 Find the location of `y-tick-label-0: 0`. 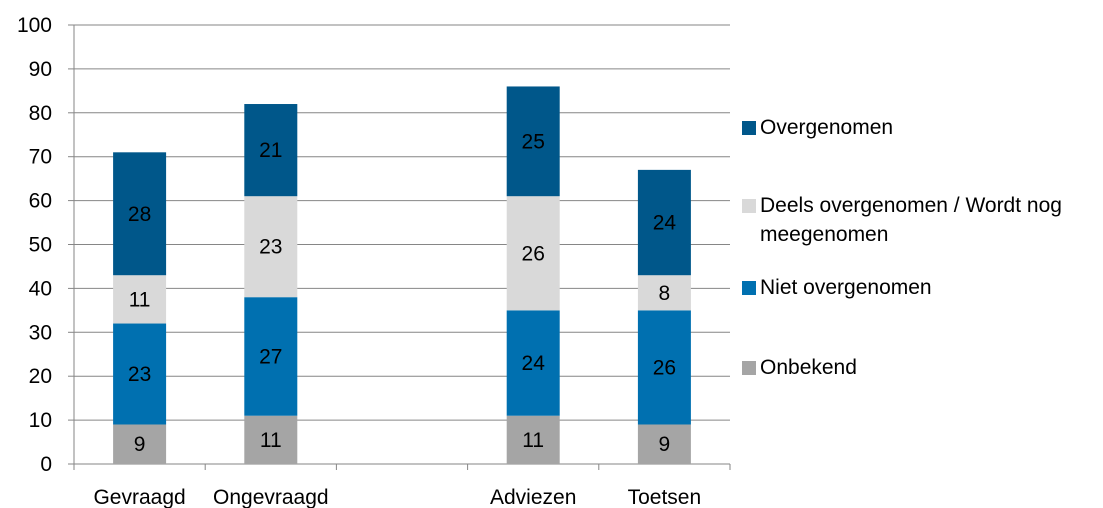

y-tick-label-0: 0 is located at coordinates (46, 464).